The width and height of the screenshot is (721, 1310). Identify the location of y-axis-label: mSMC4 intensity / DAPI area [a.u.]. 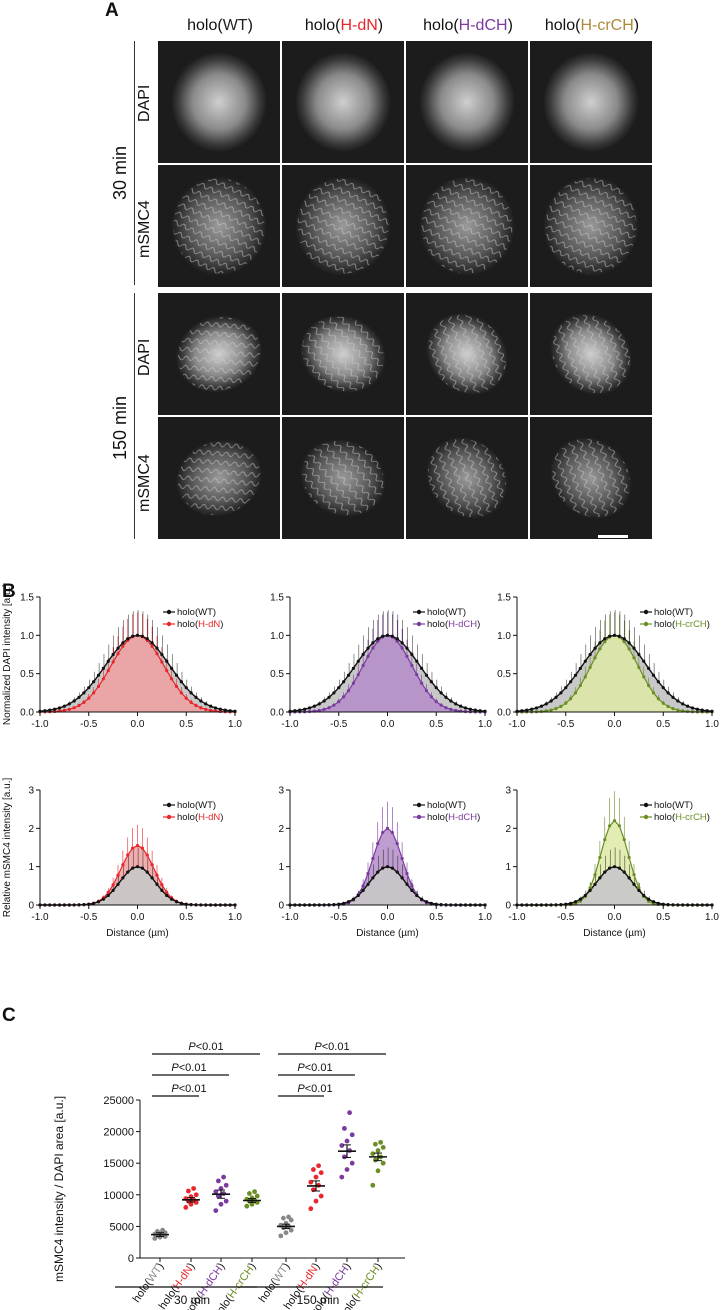
(59, 1189).